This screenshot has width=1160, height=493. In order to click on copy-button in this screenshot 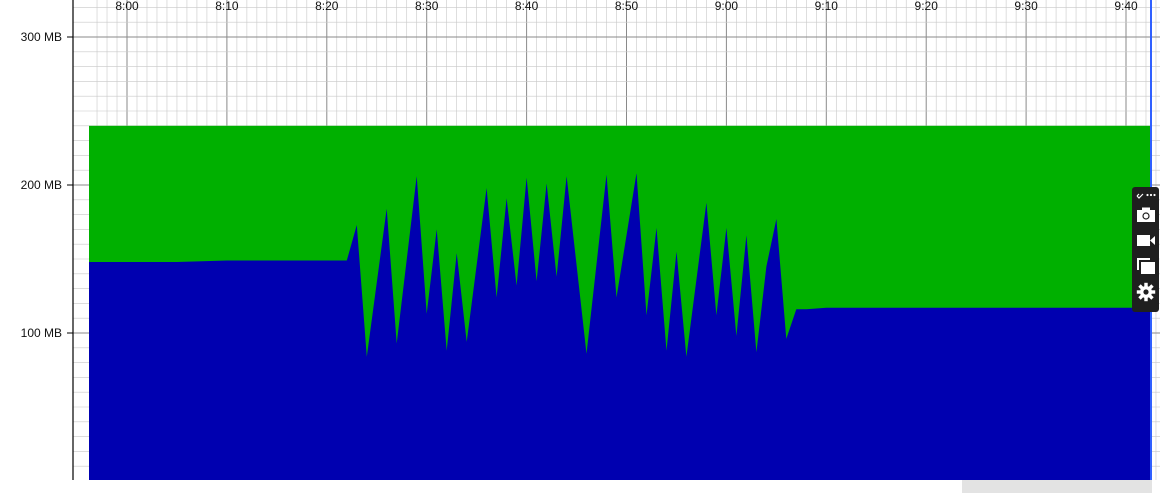, I will do `click(1145, 266)`.